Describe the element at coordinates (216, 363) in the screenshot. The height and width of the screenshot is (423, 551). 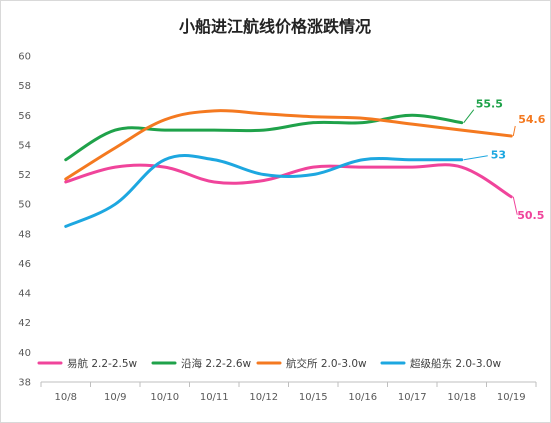
I see `legend-label: 沿海 2.2-2.6w` at that location.